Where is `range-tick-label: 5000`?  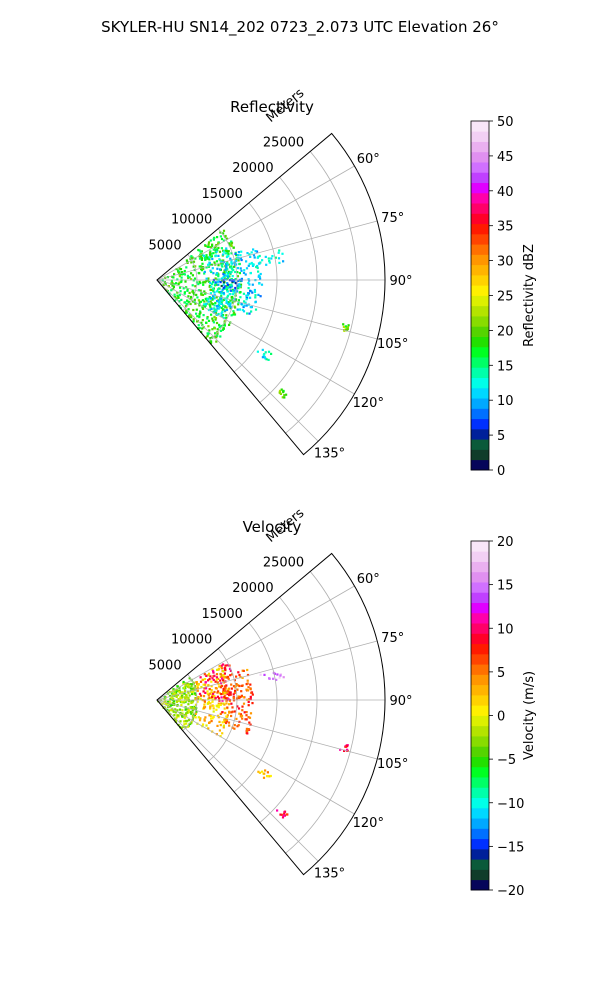
range-tick-label: 5000 is located at coordinates (165, 245).